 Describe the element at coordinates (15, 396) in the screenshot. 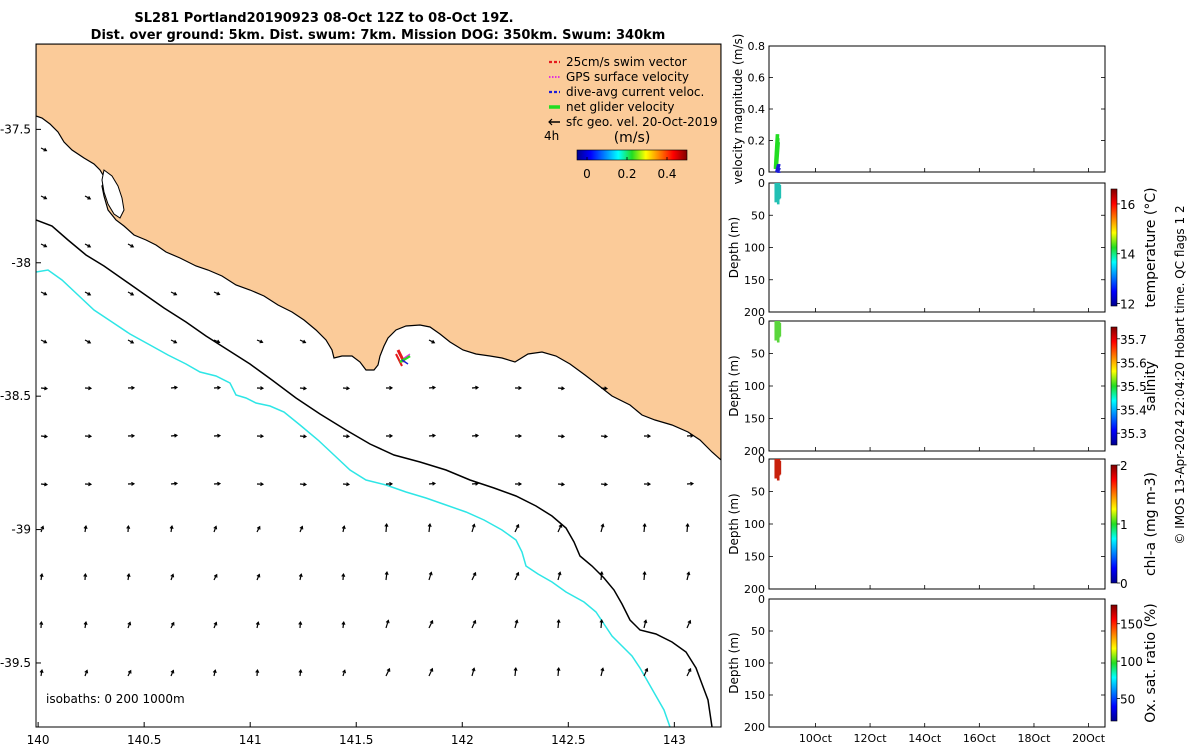

I see `map-y-tick-label: -38.5` at that location.